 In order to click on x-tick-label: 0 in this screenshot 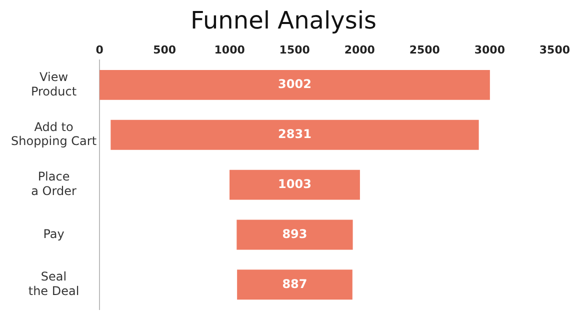, I will do `click(100, 49)`.